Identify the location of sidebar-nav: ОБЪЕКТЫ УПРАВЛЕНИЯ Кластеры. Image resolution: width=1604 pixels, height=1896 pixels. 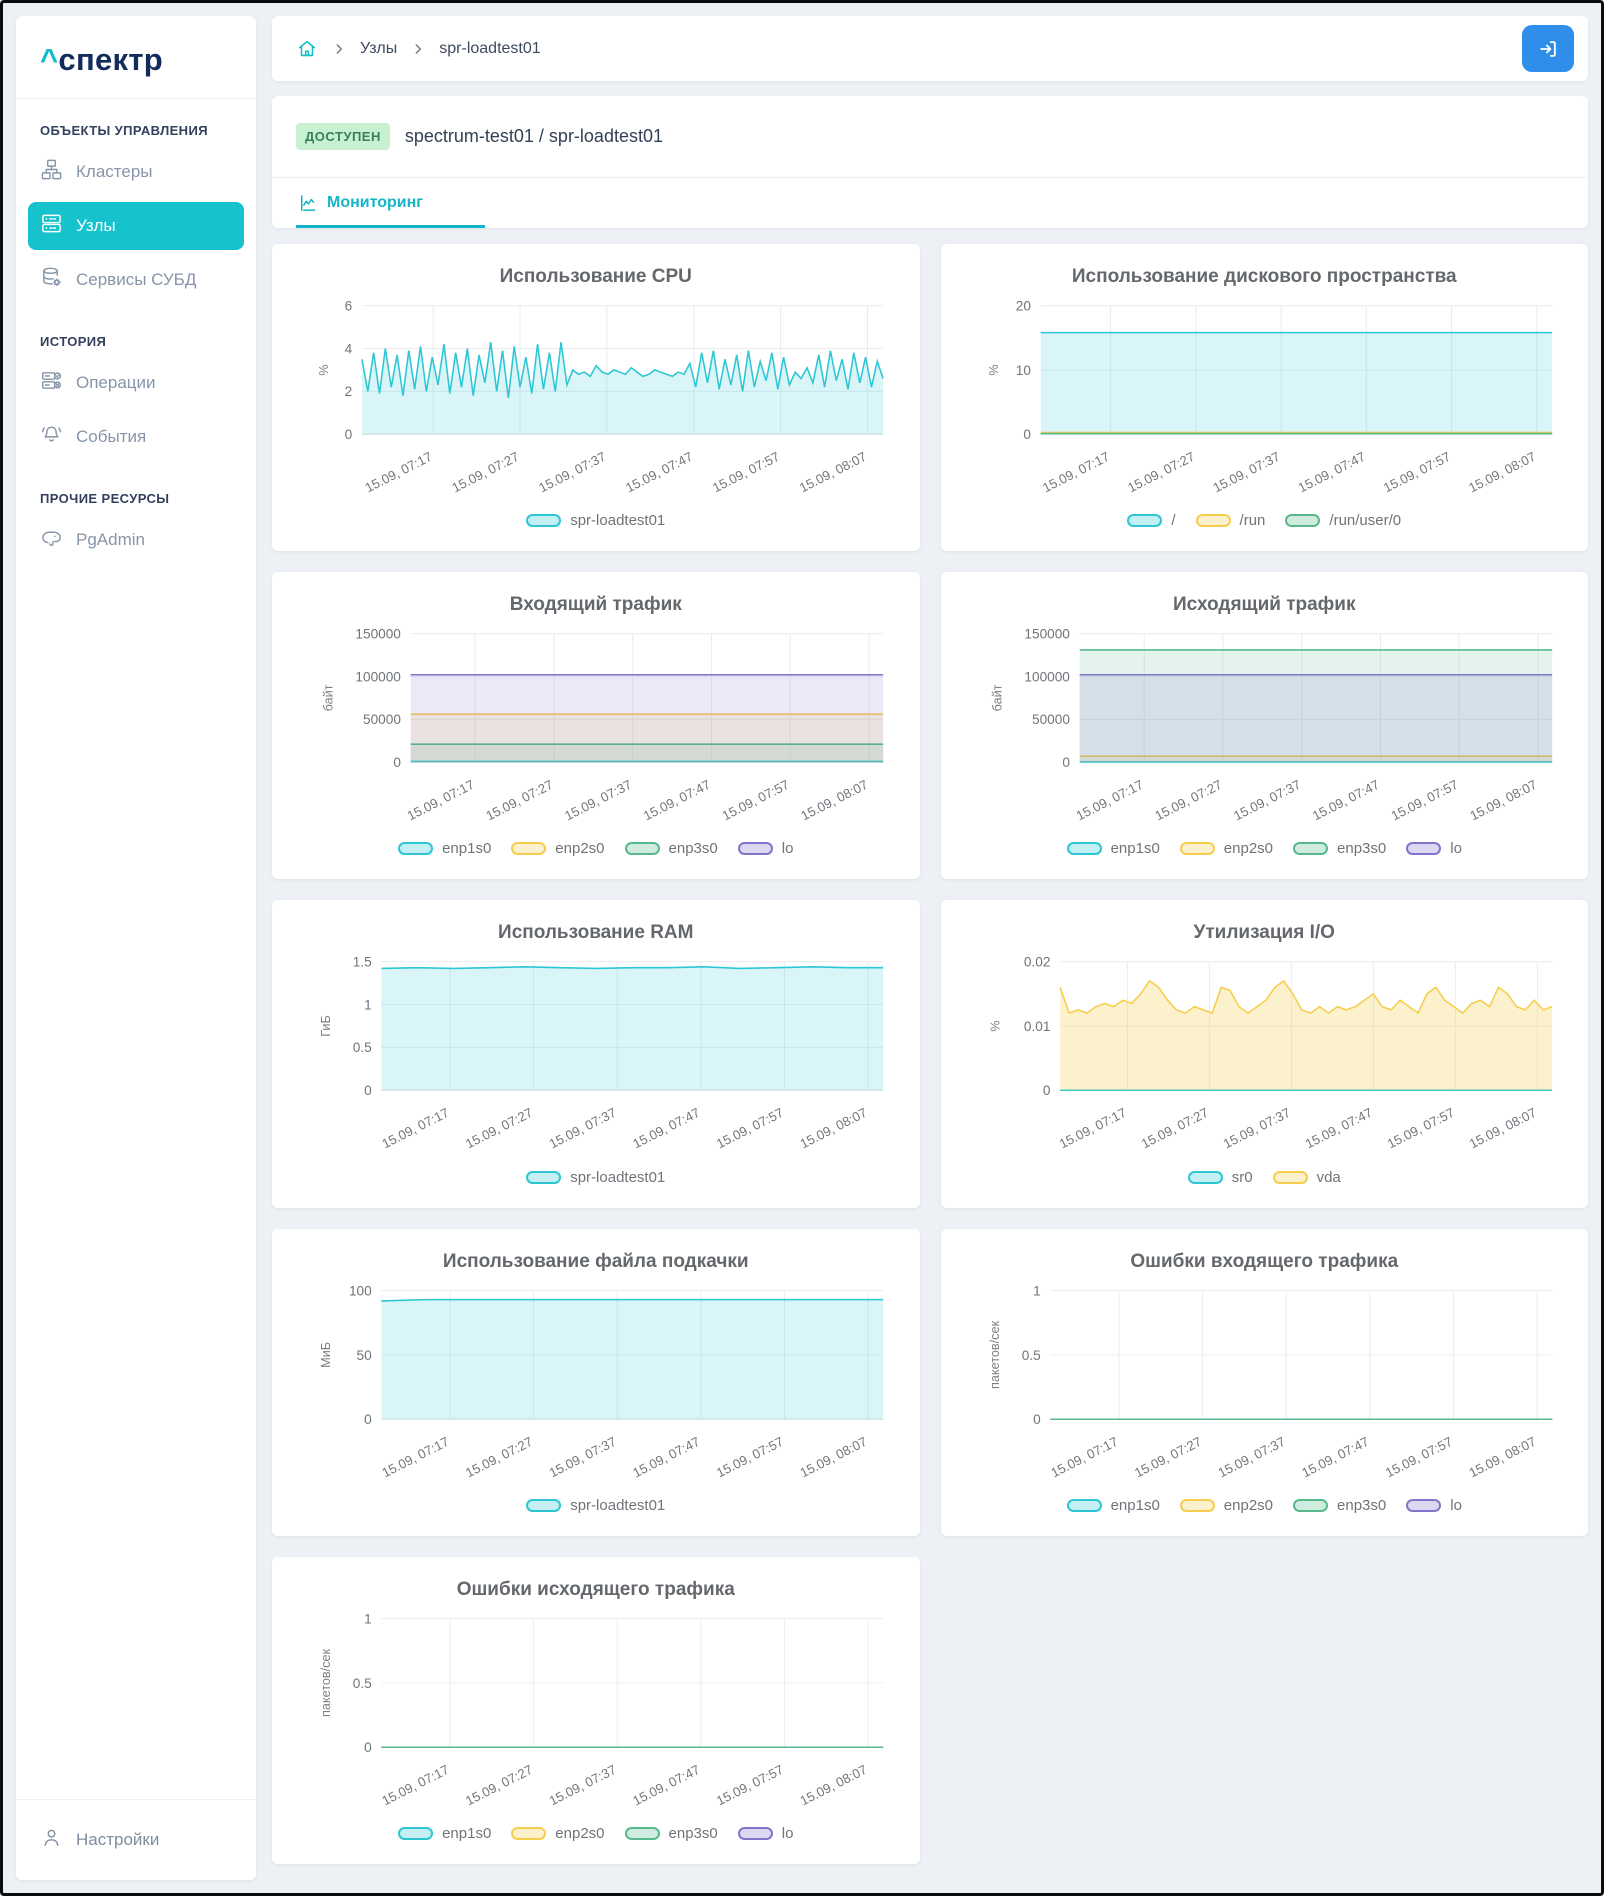
(136, 334).